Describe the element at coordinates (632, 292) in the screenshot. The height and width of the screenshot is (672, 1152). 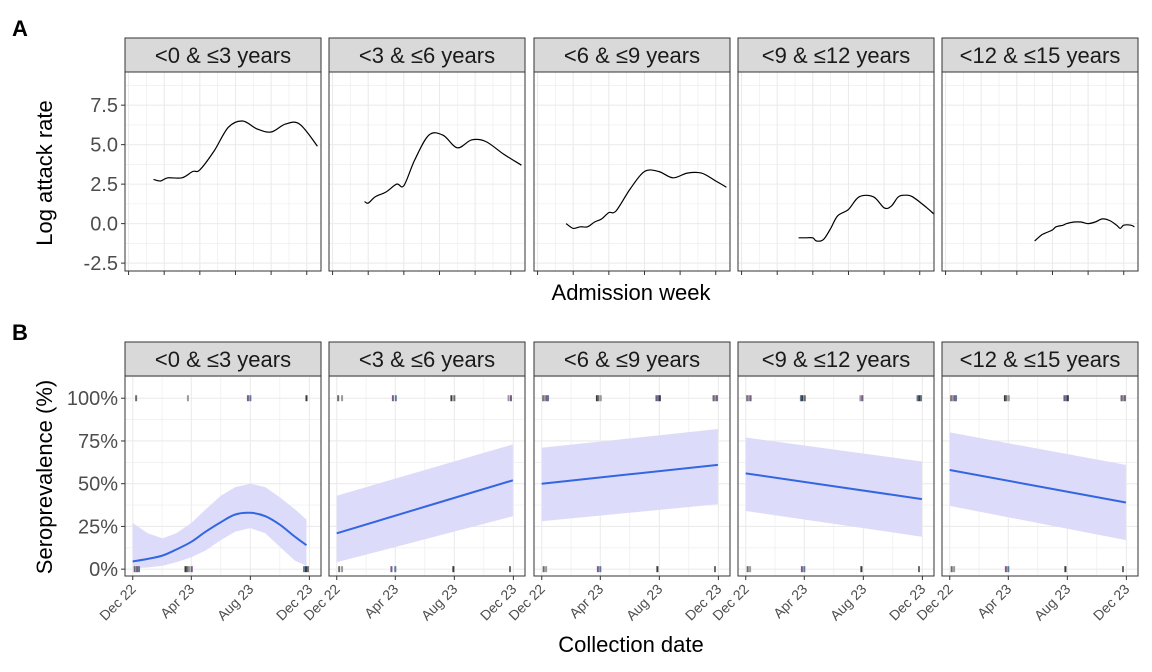
I see `panel-a-x-axis-title: Admission week` at that location.